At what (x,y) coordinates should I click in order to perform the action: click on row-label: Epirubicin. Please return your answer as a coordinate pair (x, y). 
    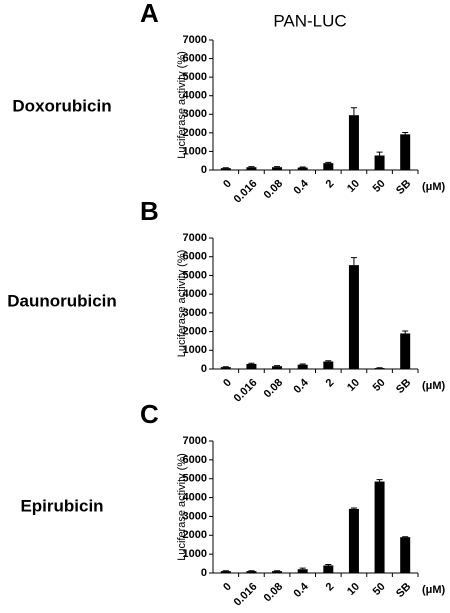
    Looking at the image, I should click on (61, 505).